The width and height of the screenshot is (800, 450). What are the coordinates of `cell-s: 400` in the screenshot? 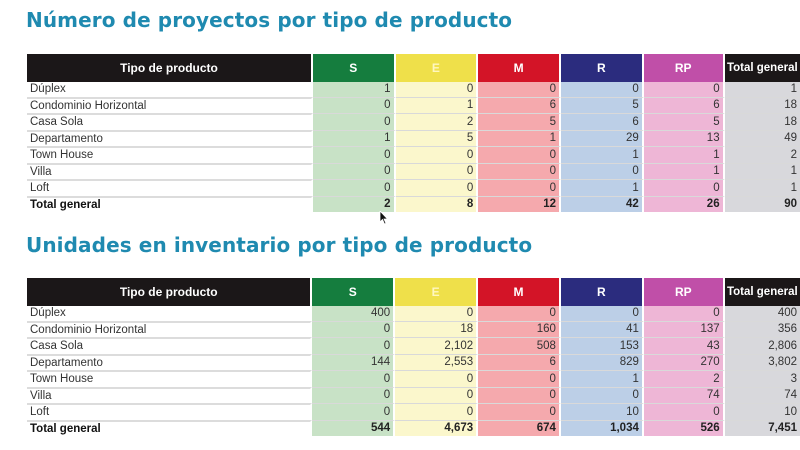 It's located at (354, 313).